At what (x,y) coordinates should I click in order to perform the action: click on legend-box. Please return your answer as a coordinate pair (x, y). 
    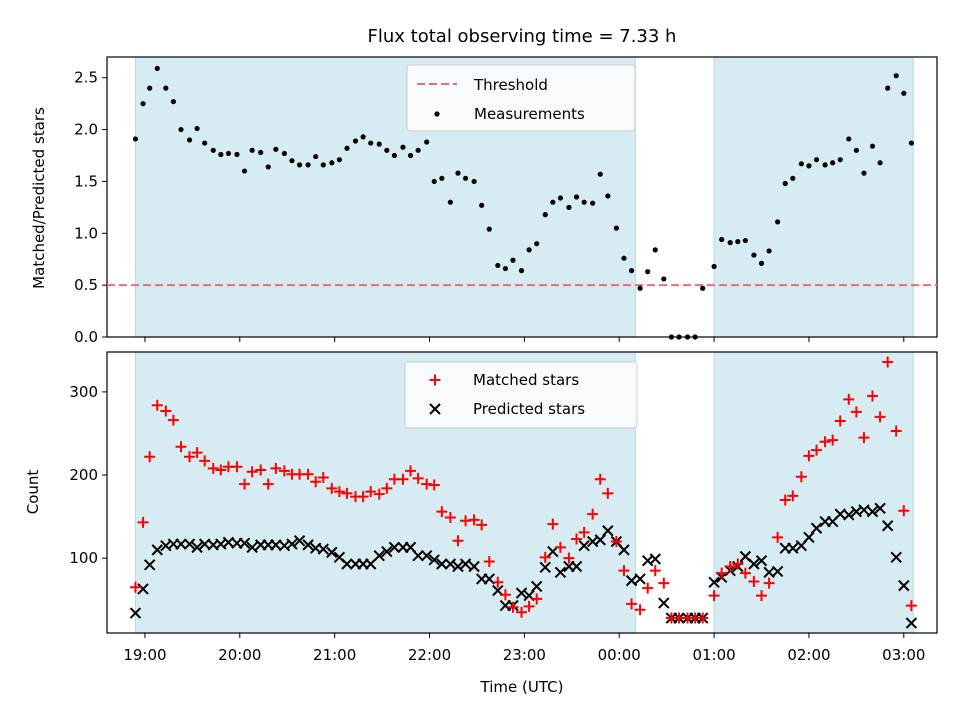
    Looking at the image, I should click on (521, 395).